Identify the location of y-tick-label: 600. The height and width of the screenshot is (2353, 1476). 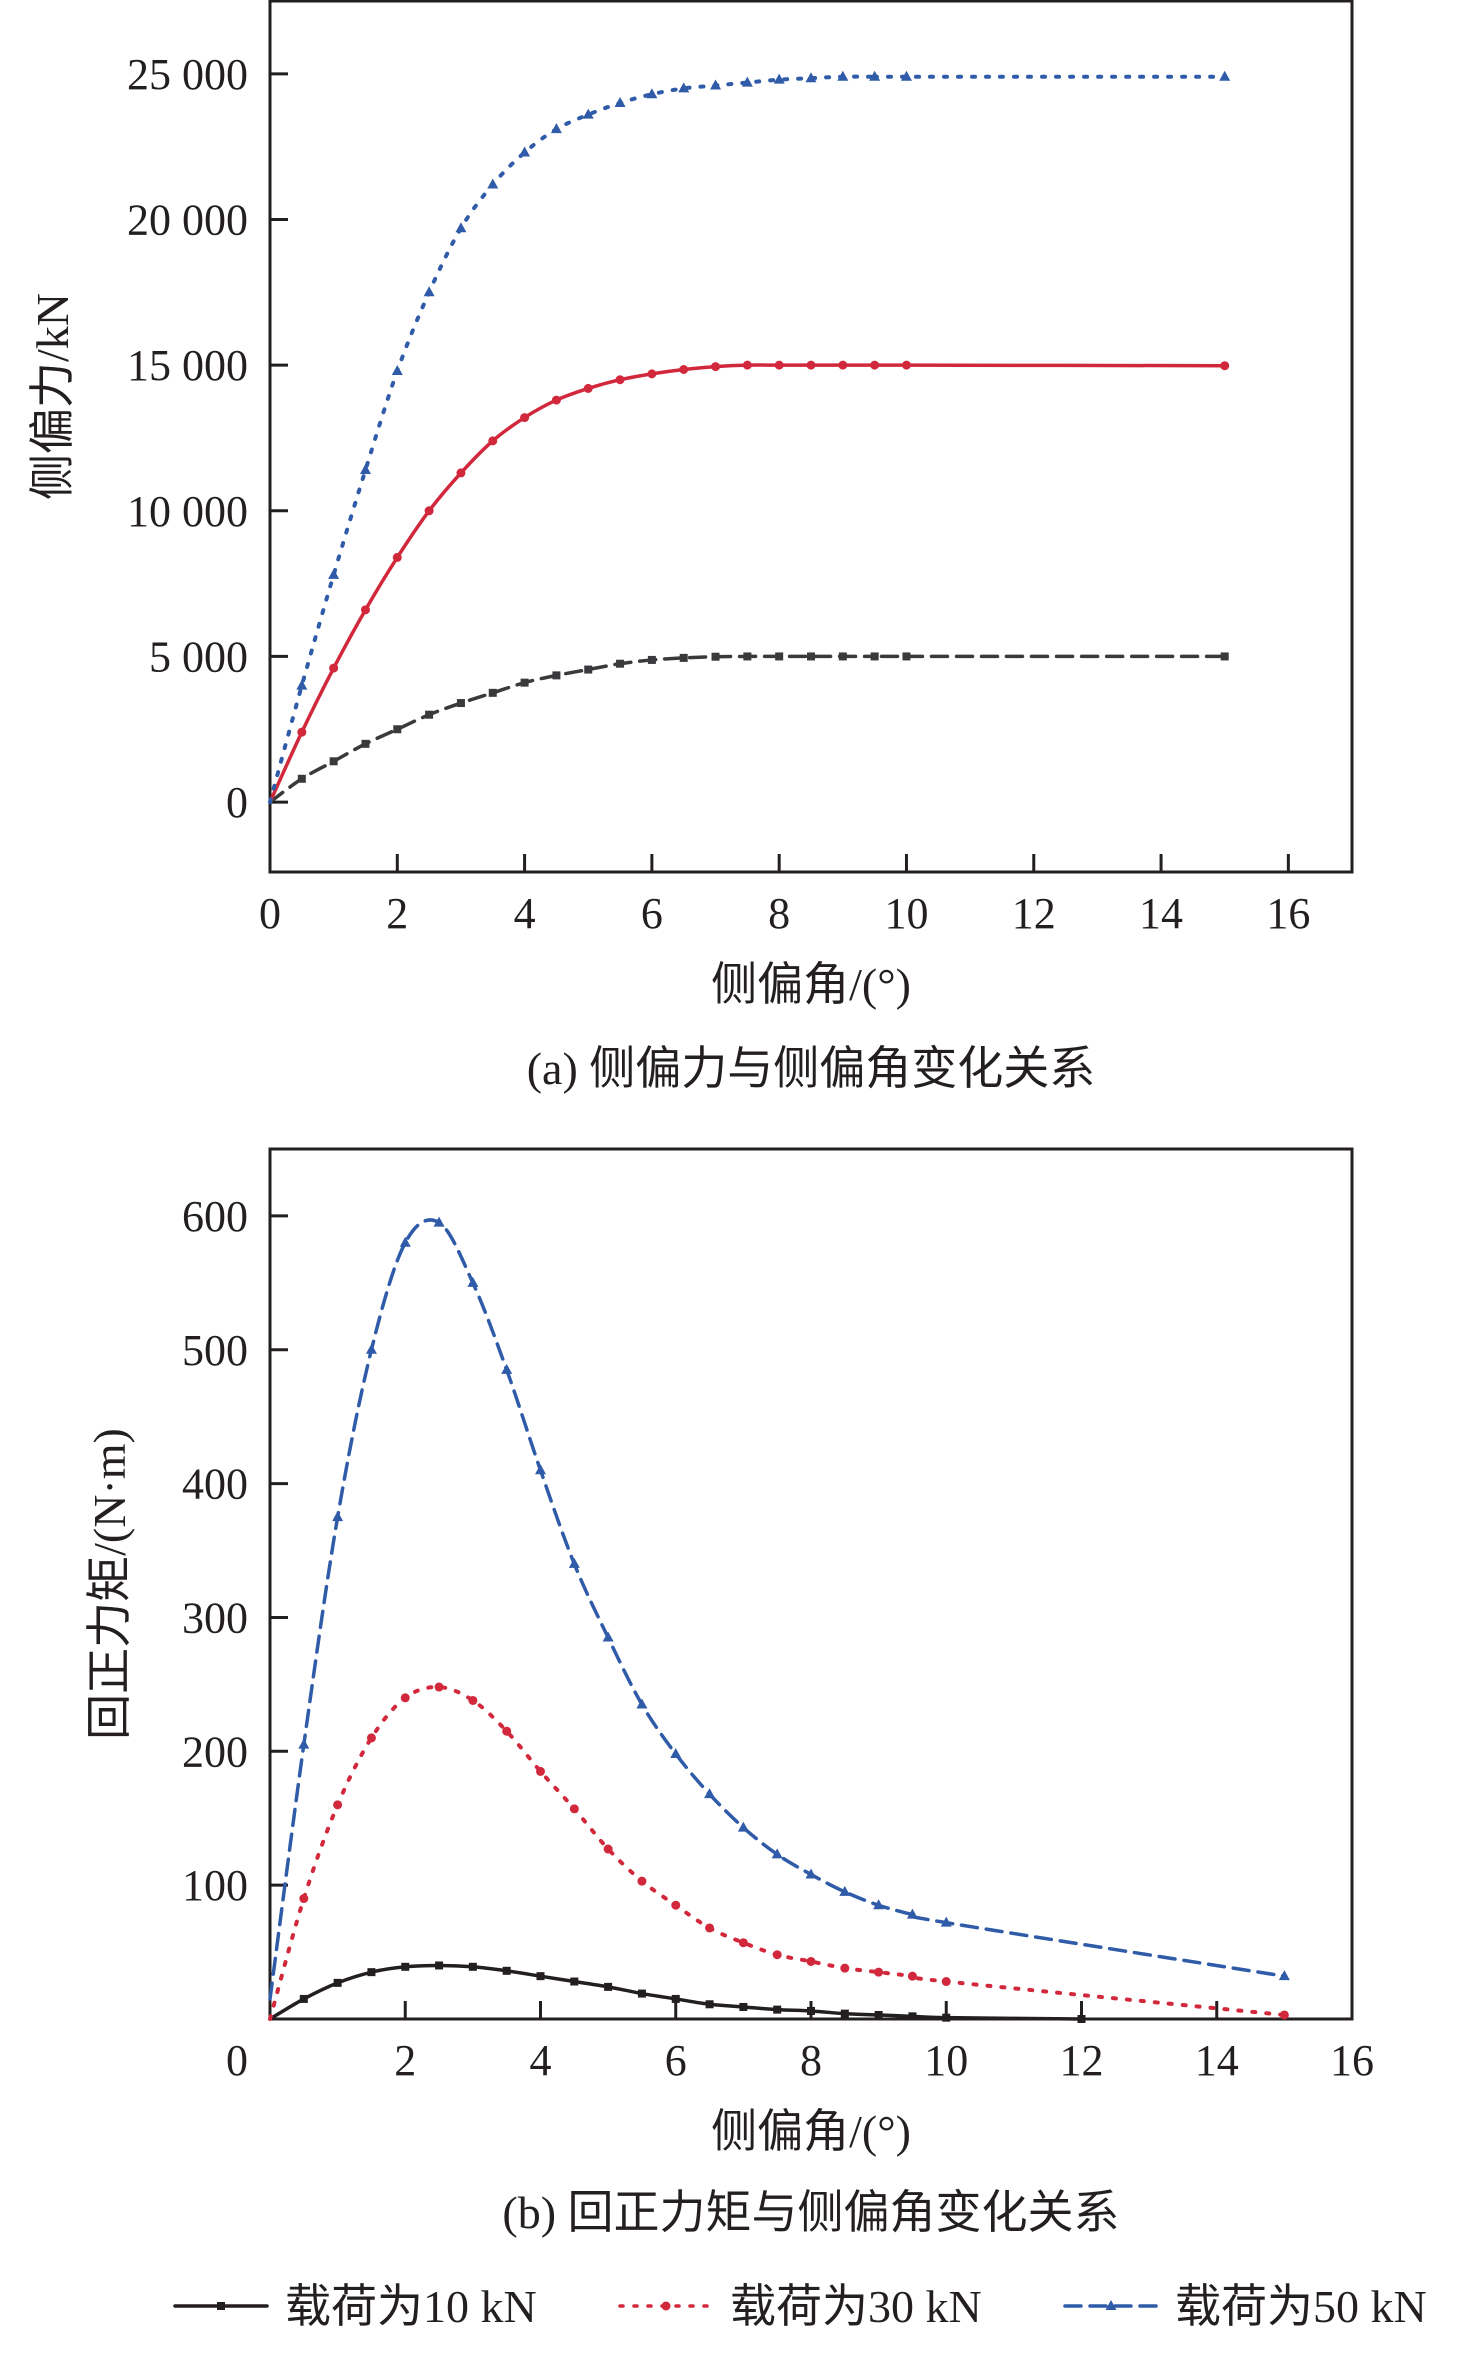
(215, 1216).